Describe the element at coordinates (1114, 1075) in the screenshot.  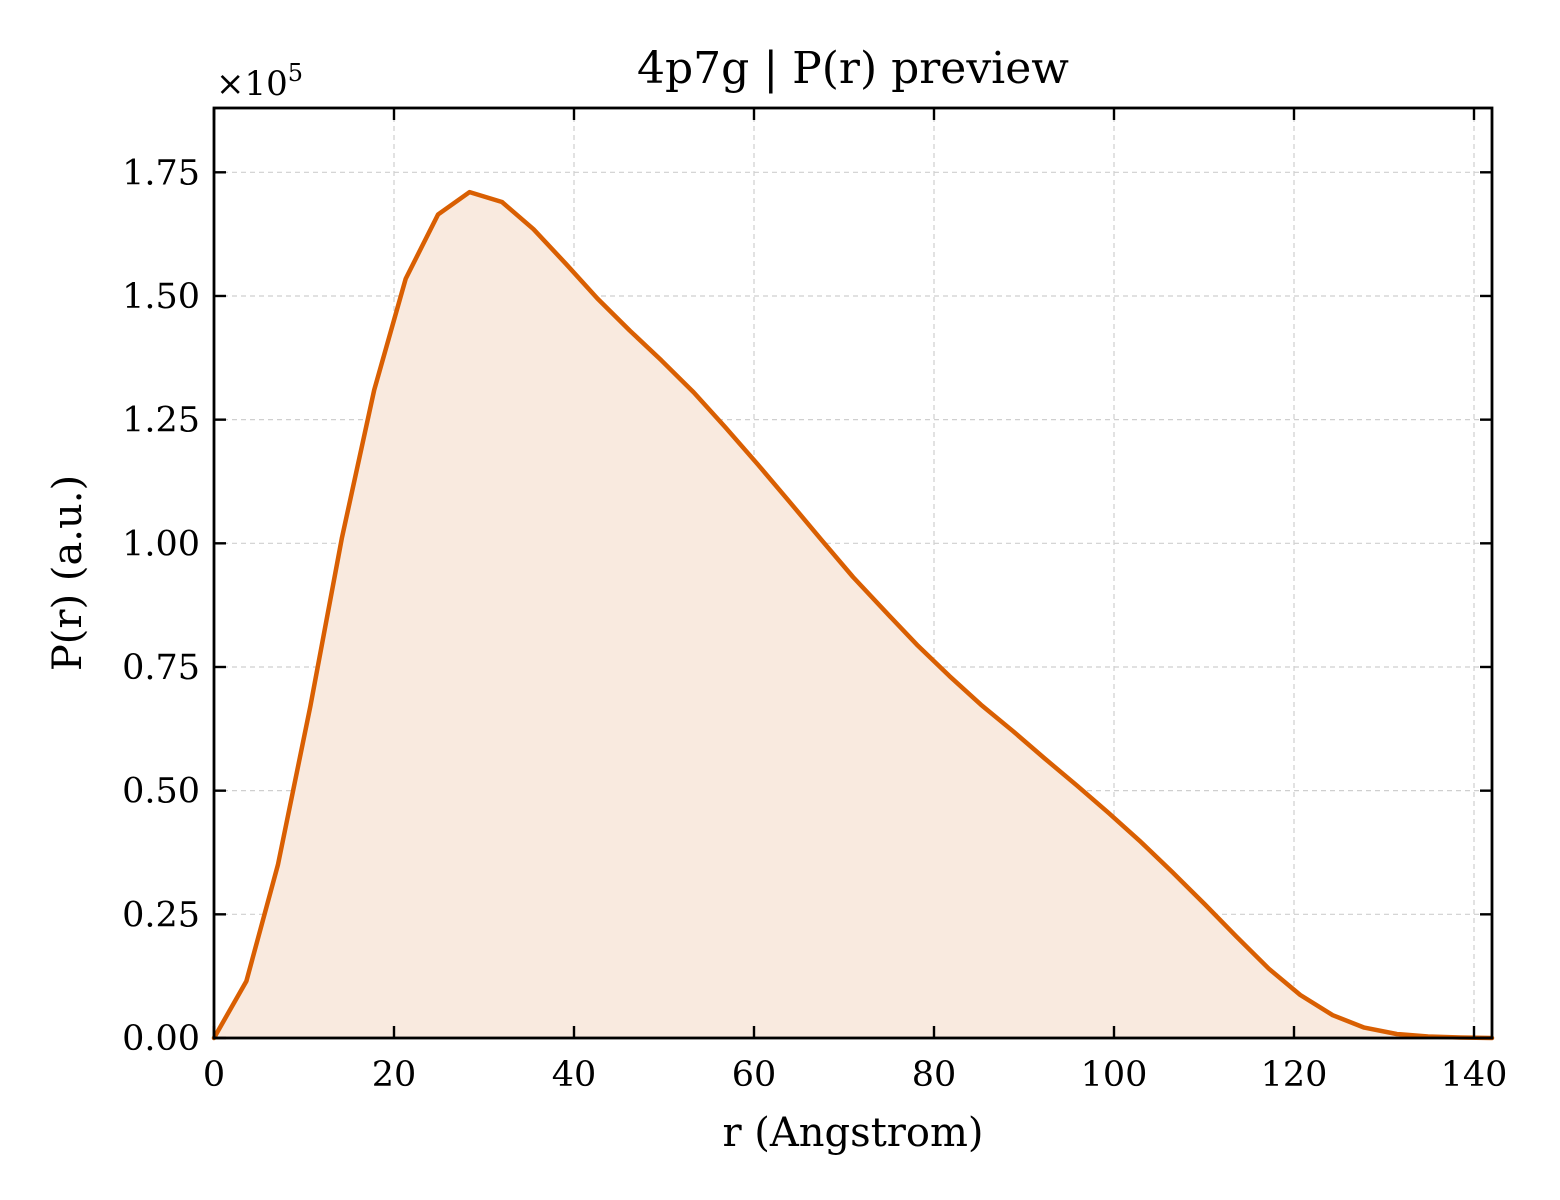
I see `x-tick-label: 100` at that location.